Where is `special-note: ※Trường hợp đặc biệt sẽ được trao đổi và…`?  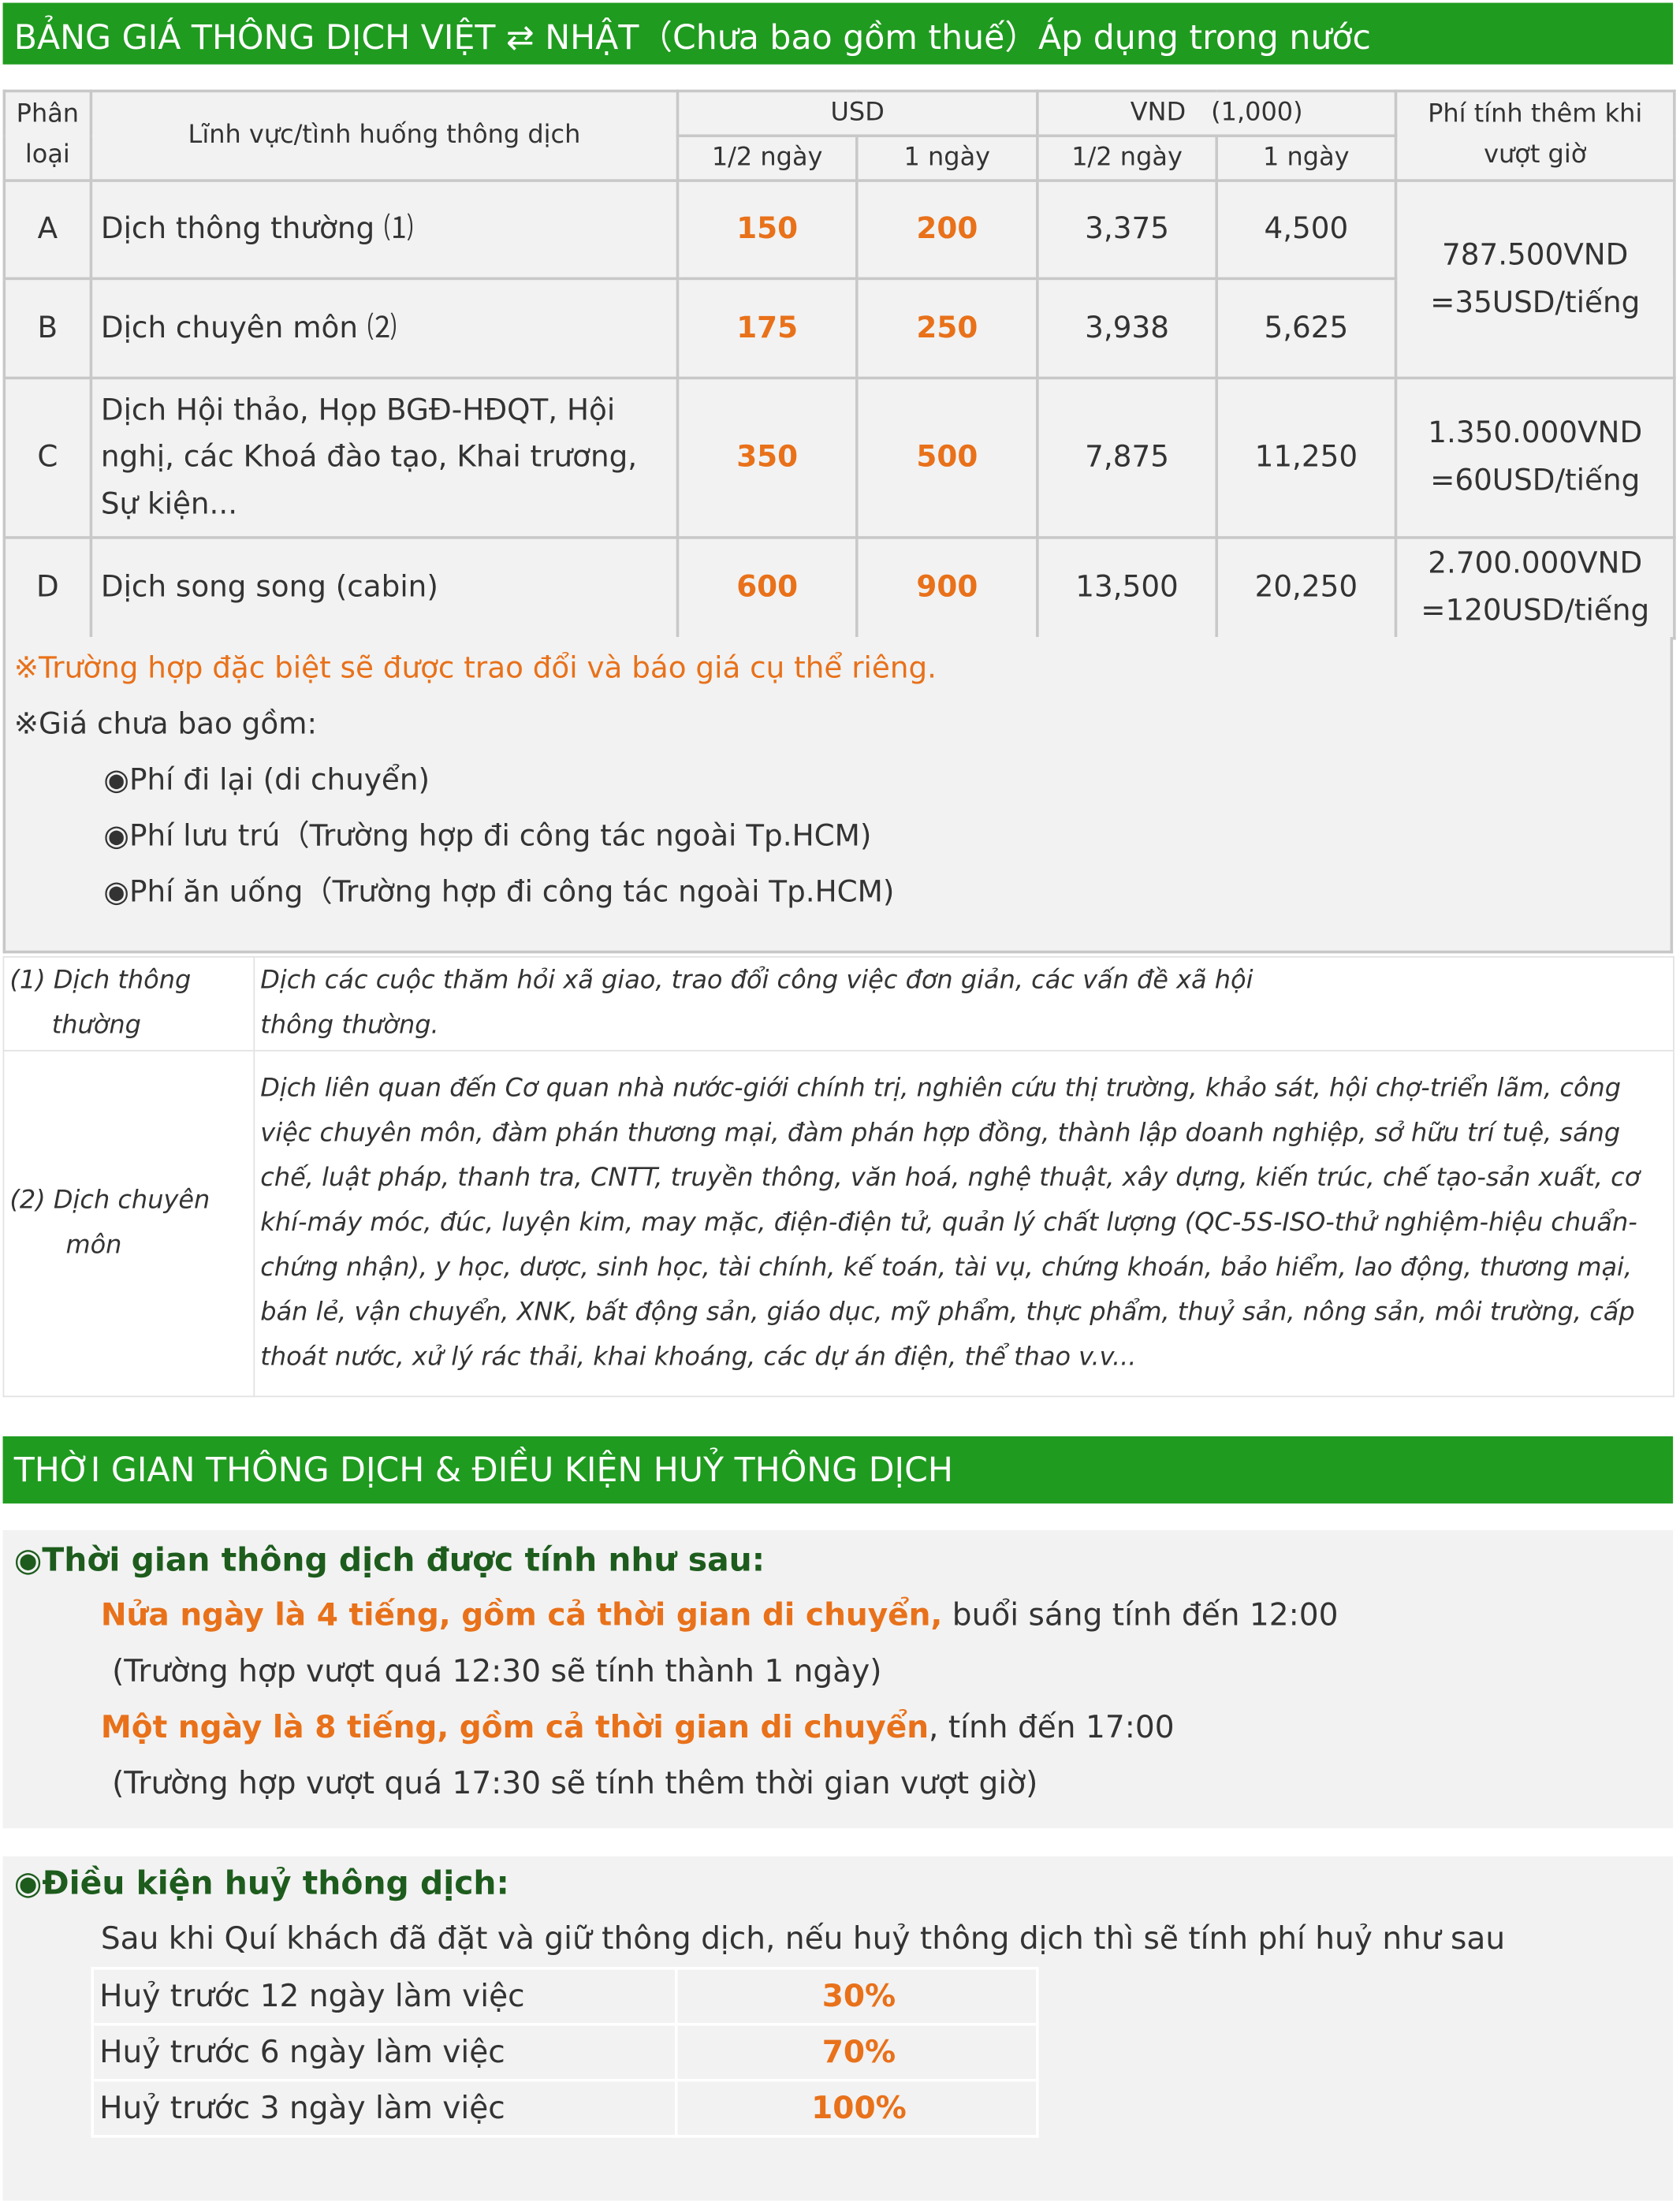
special-note: ※Trường hợp đặc biệt sẽ được trao đổi và… is located at coordinates (475, 667).